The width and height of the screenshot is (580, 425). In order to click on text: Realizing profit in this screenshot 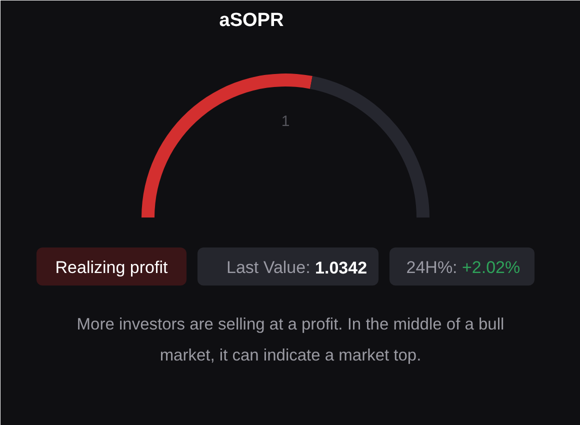, I will do `click(111, 267)`.